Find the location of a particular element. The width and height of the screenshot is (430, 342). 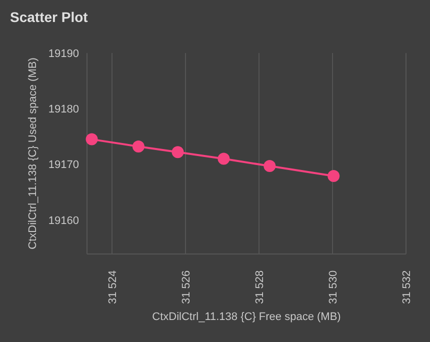

y-tick-label: 19180 is located at coordinates (63, 110).